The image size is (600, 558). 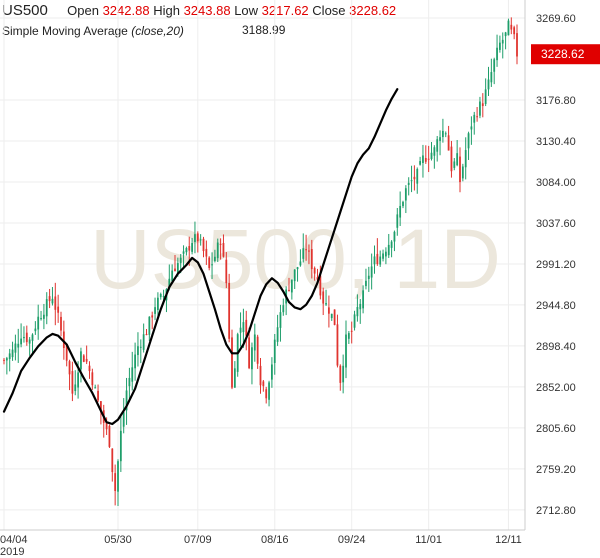 I want to click on time-tick-label: 09/24, so click(x=352, y=540).